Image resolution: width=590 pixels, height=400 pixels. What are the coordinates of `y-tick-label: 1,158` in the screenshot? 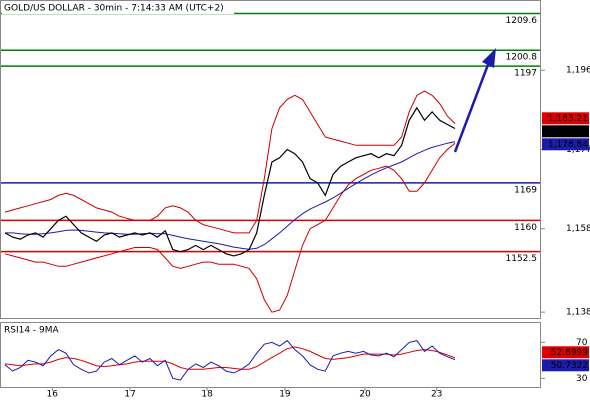 It's located at (578, 229).